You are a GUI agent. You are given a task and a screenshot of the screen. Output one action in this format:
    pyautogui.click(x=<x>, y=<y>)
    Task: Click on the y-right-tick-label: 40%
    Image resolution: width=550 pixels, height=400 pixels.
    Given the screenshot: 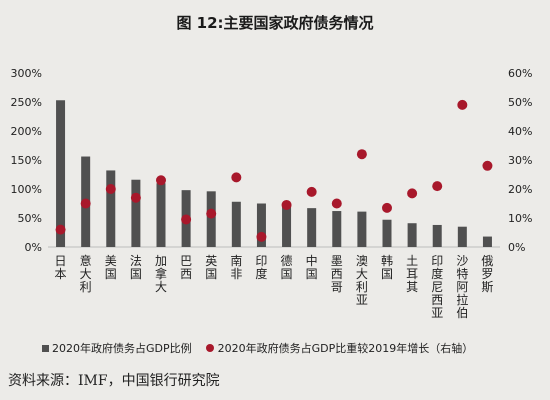 What is the action you would take?
    pyautogui.click(x=520, y=131)
    